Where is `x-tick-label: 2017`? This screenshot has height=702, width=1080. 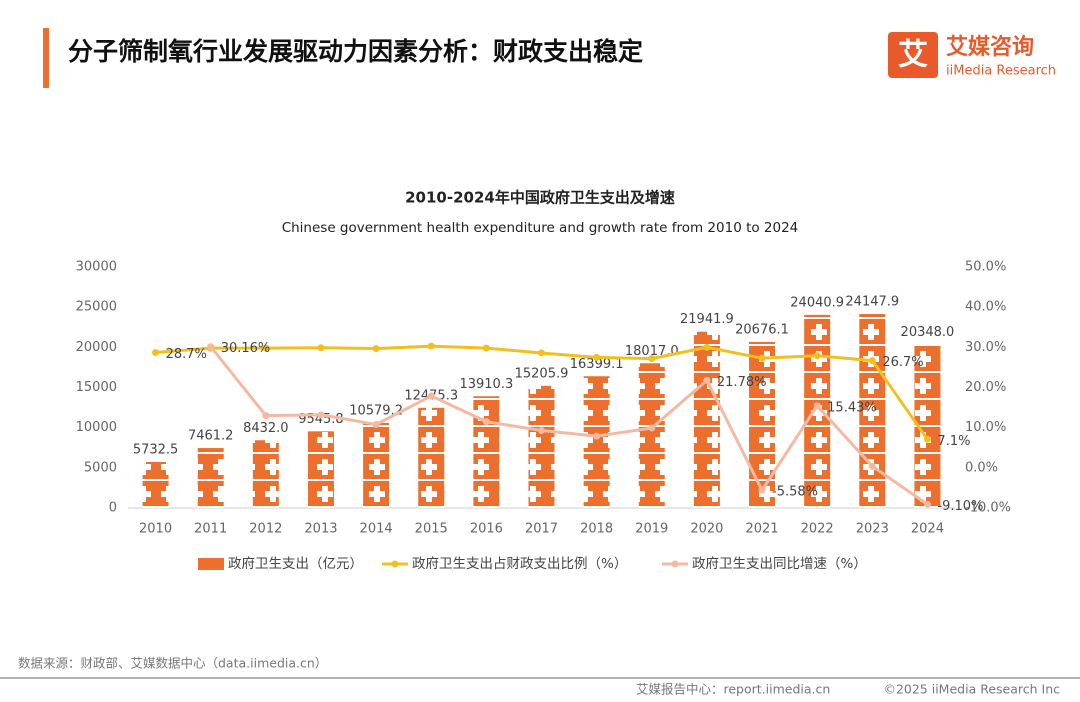 x-tick-label: 2017 is located at coordinates (541, 529).